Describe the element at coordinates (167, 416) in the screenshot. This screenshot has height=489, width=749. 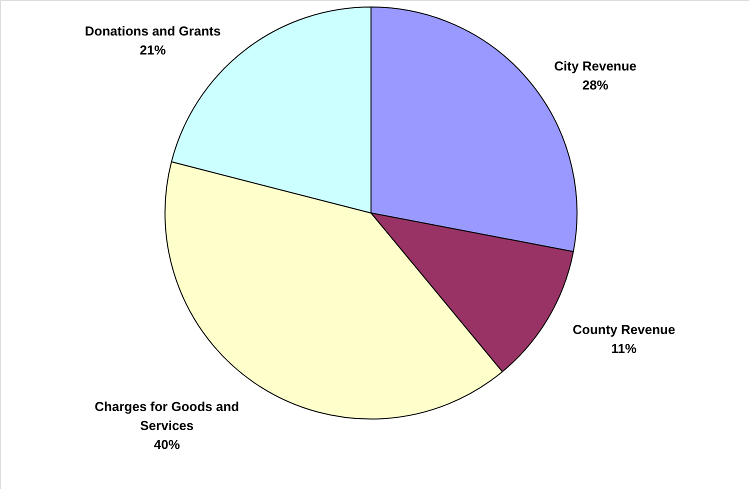
I see `slice-label: Charges for Goods and Services` at that location.